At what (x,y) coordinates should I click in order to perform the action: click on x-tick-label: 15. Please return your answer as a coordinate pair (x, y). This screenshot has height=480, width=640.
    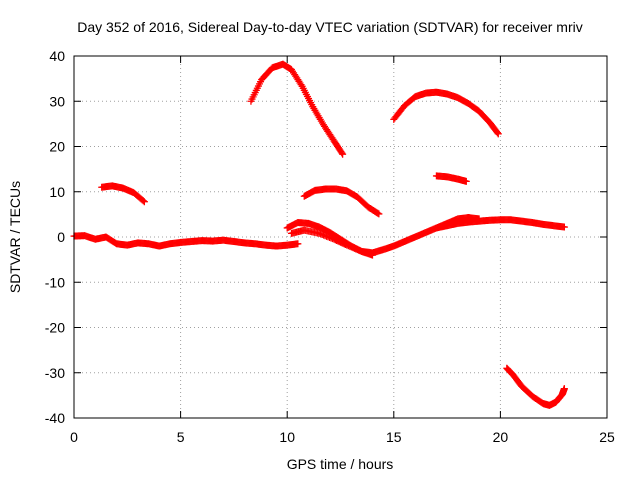
    Looking at the image, I should click on (394, 437).